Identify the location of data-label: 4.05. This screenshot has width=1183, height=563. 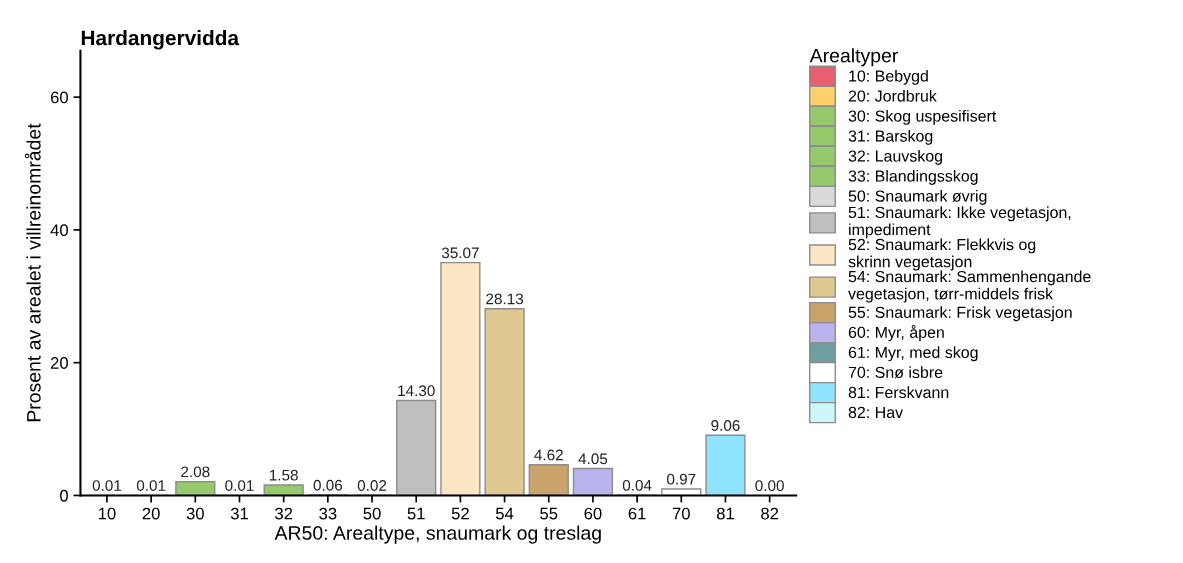
(593, 459).